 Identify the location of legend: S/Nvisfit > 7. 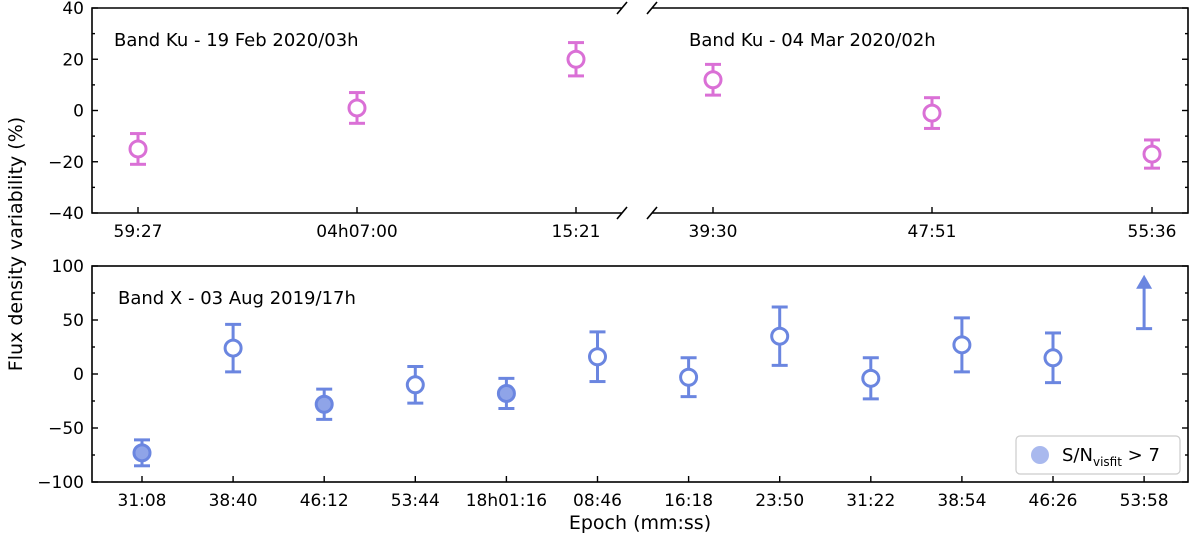
(1098, 455).